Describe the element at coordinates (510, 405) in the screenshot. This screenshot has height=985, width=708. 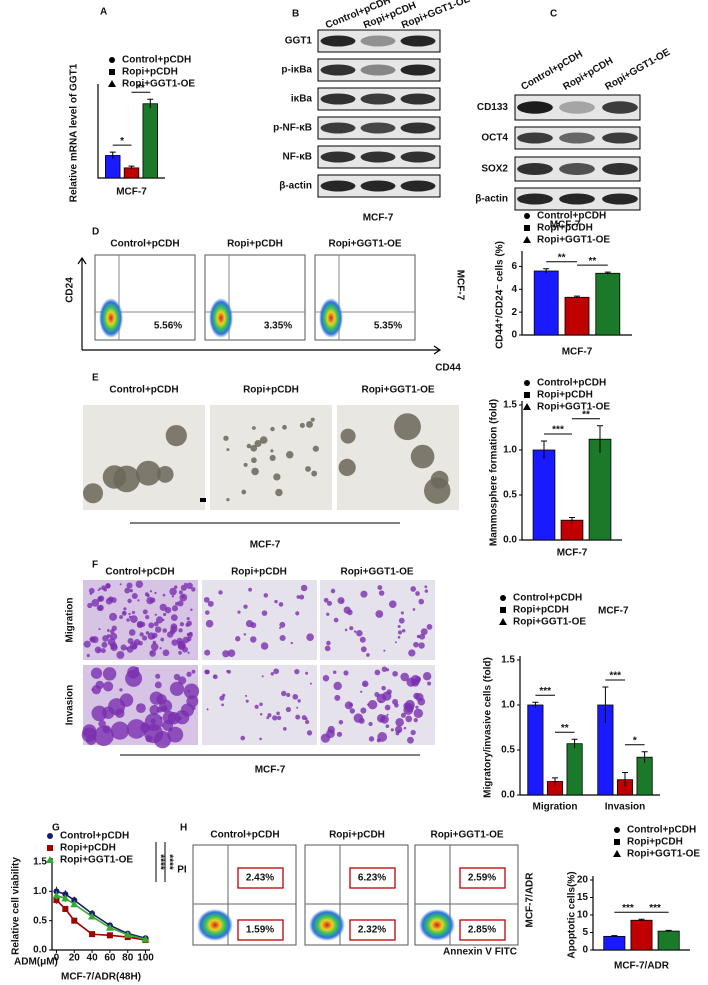
I see `y-tick-label: 1.5` at that location.